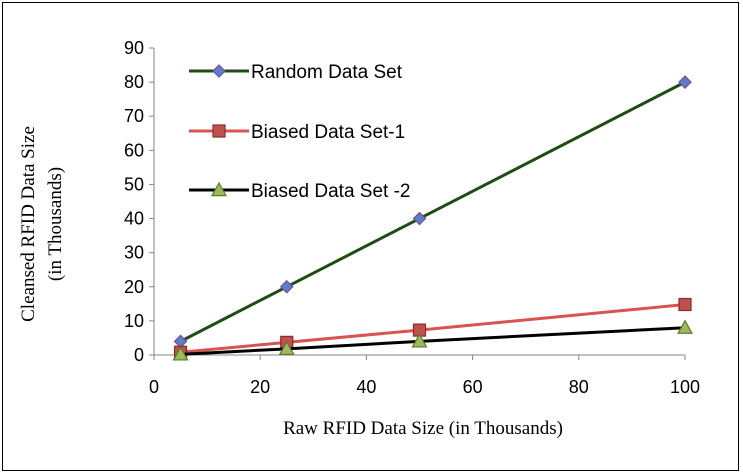 This screenshot has width=743, height=474. Describe the element at coordinates (134, 184) in the screenshot. I see `y-tick-label: 50` at that location.